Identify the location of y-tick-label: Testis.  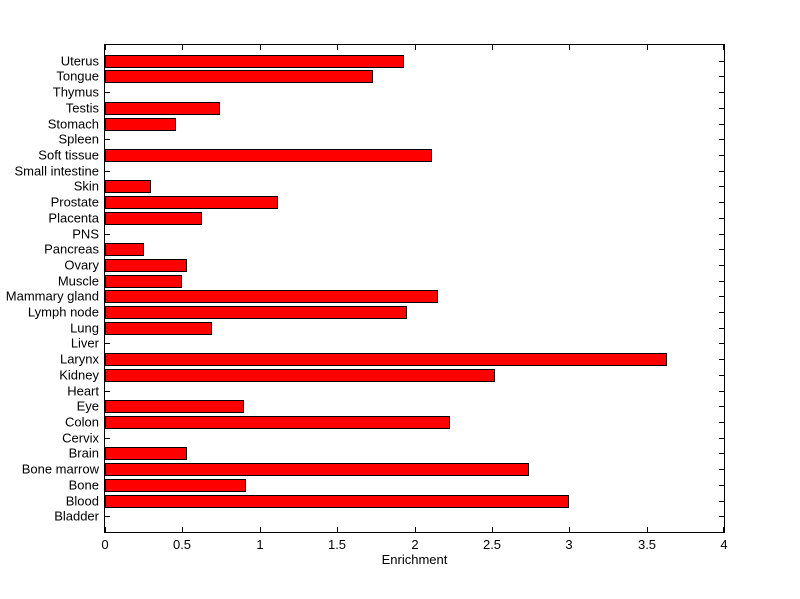
(82, 108).